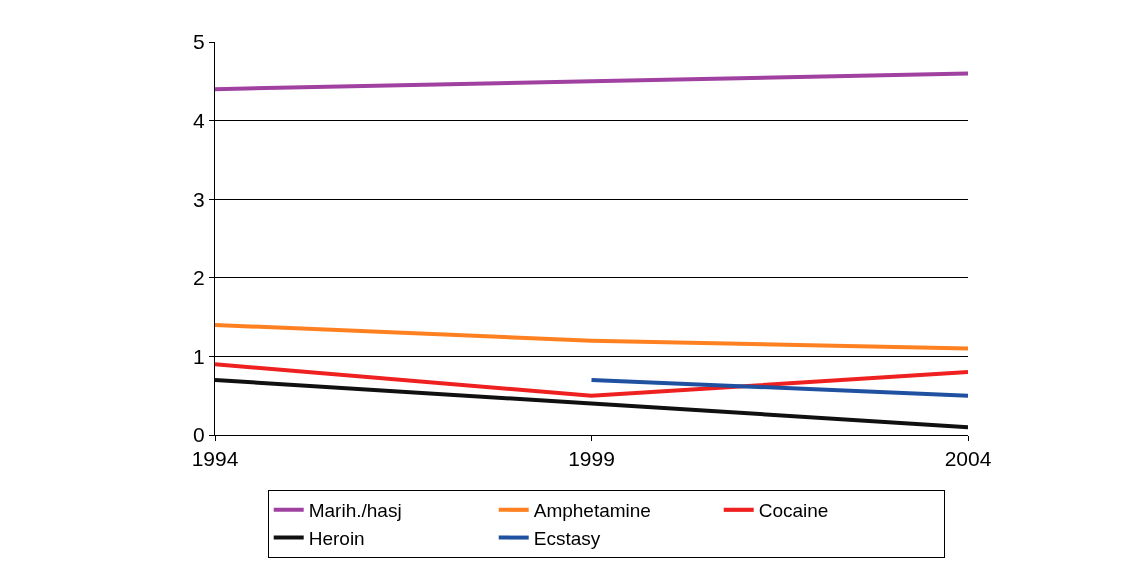 Image resolution: width=1132 pixels, height=585 pixels. Describe the element at coordinates (793, 511) in the screenshot. I see `legend-label: Cocaine` at that location.